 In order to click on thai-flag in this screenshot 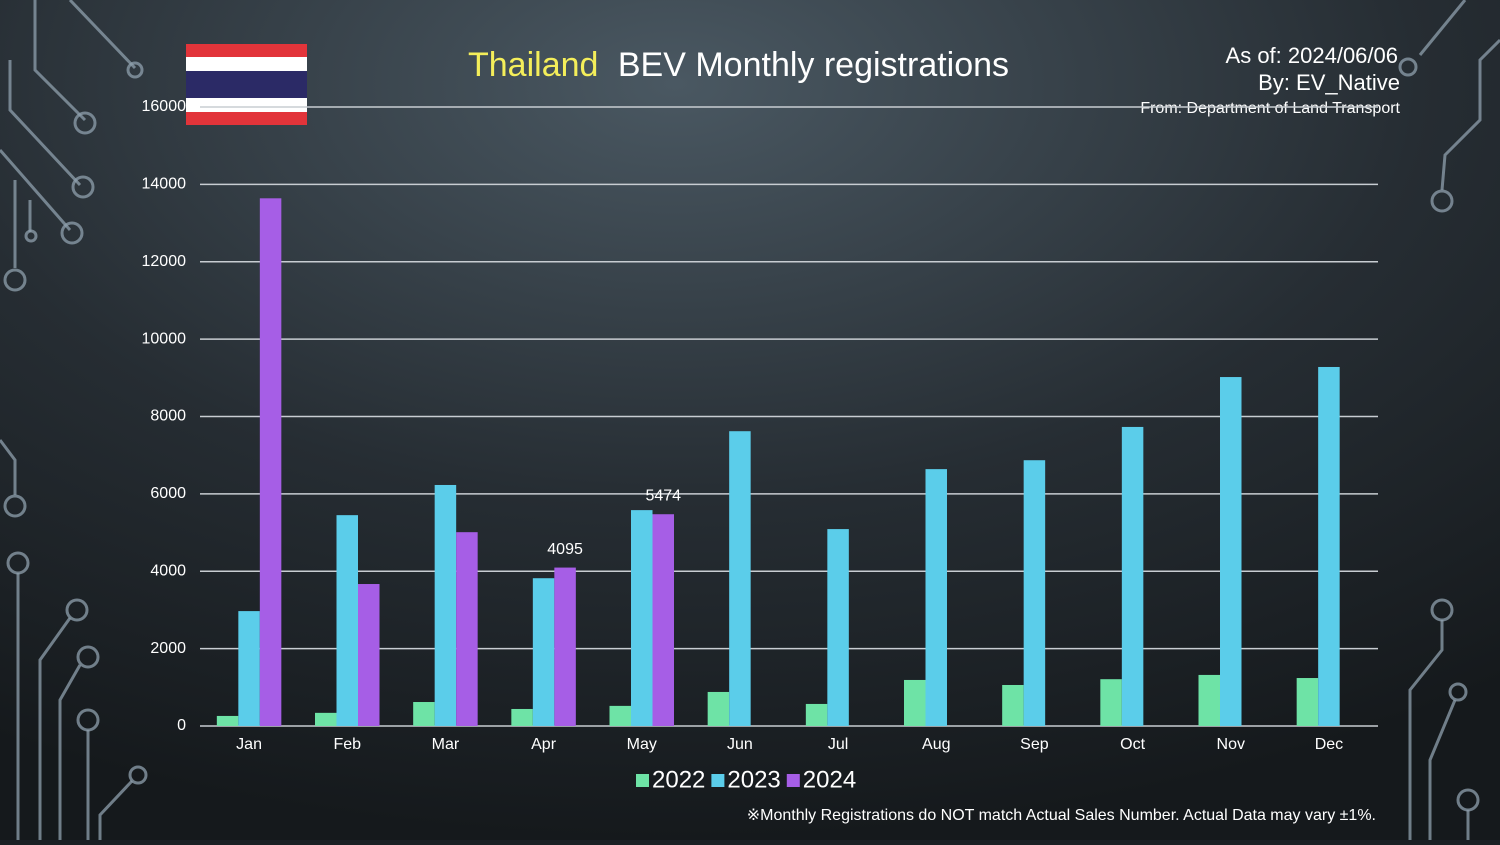, I will do `click(246, 84)`.